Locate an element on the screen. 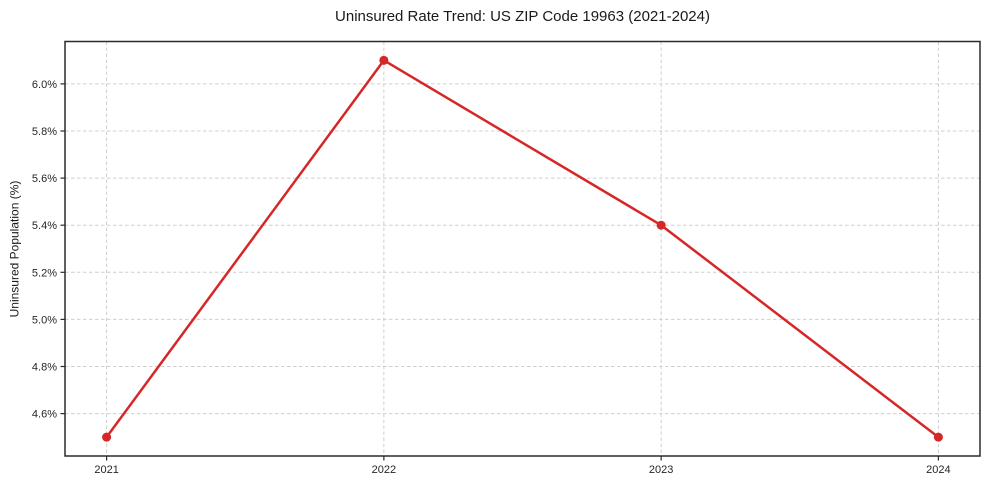 The height and width of the screenshot is (490, 989). data-point-2021 is located at coordinates (107, 437).